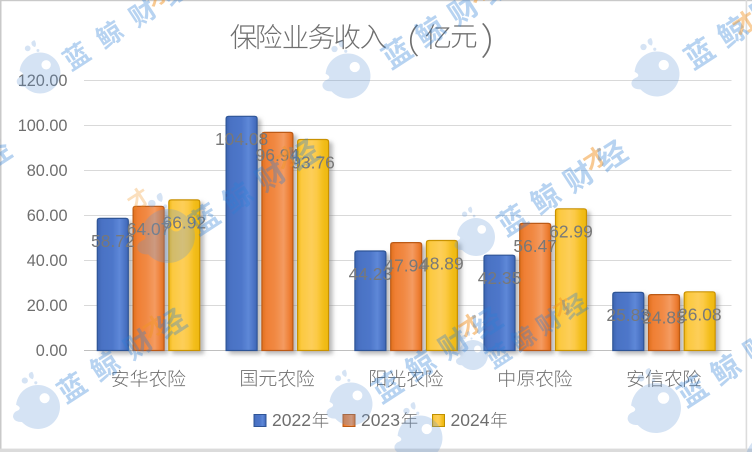 The image size is (752, 452). Describe the element at coordinates (47, 171) in the screenshot. I see `svg-text: 80.00` at that location.